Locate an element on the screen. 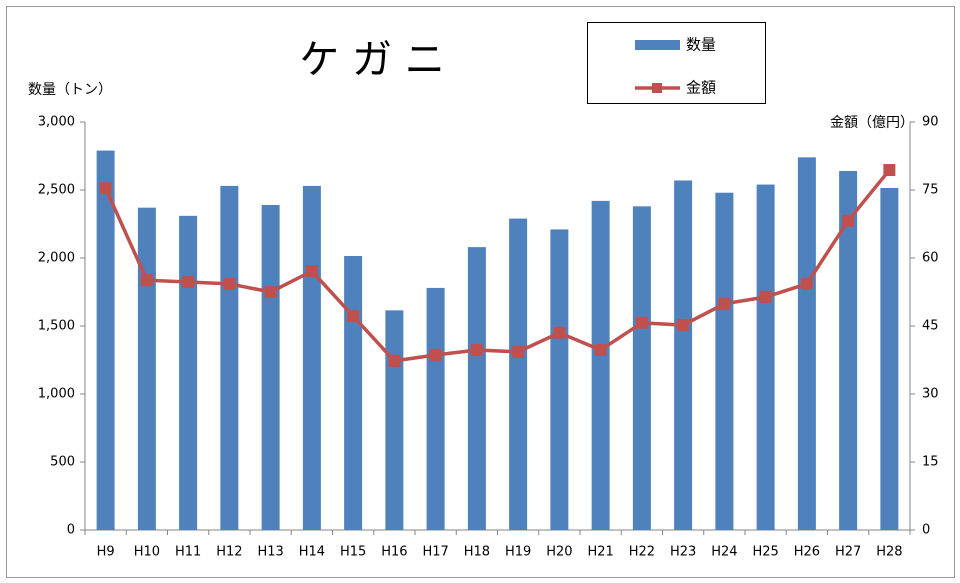 This screenshot has height=583, width=960. y-tick-label: 1,000 is located at coordinates (56, 394).